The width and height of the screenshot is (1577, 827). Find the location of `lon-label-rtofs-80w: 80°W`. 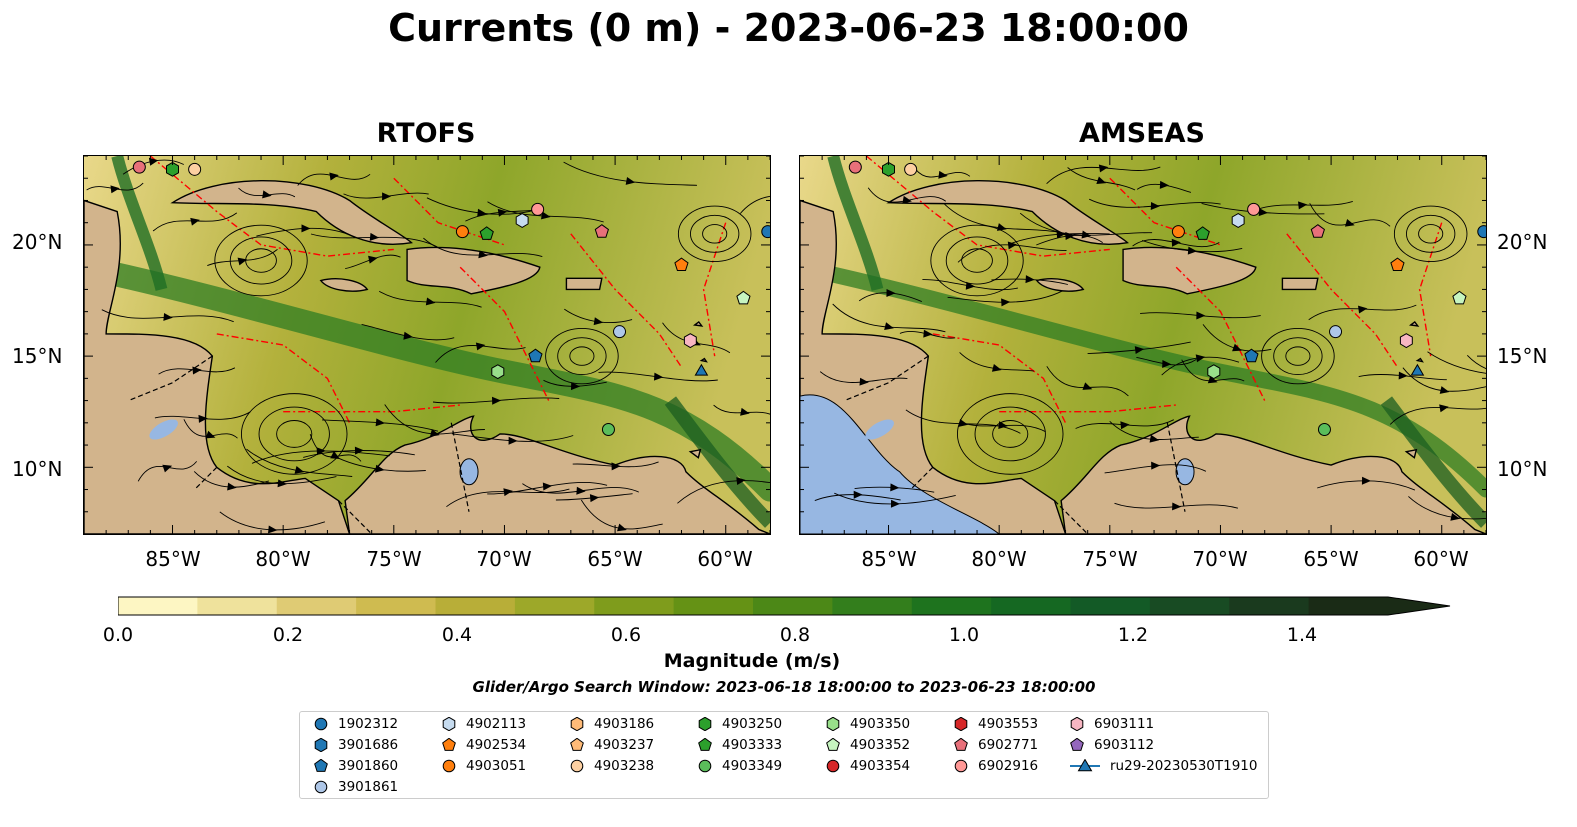

lon-label-rtofs-80w: 80°W is located at coordinates (283, 559).